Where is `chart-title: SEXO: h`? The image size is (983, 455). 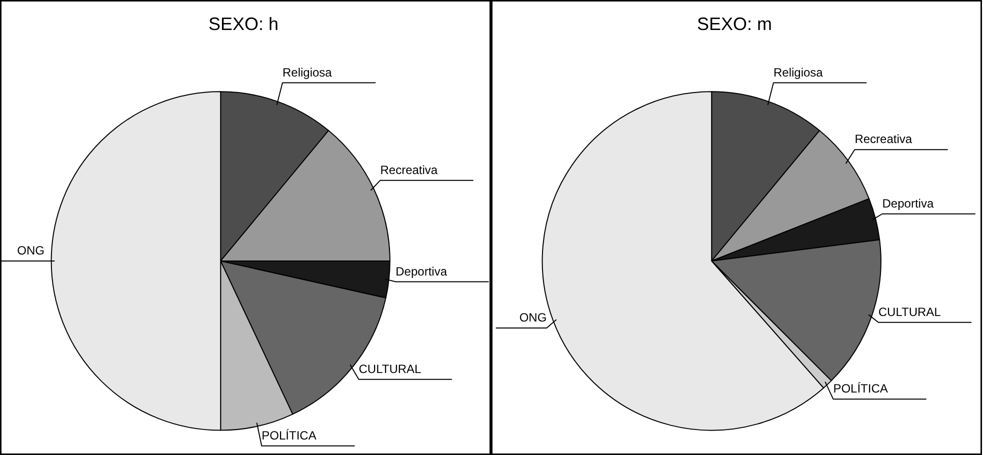 chart-title: SEXO: h is located at coordinates (243, 24).